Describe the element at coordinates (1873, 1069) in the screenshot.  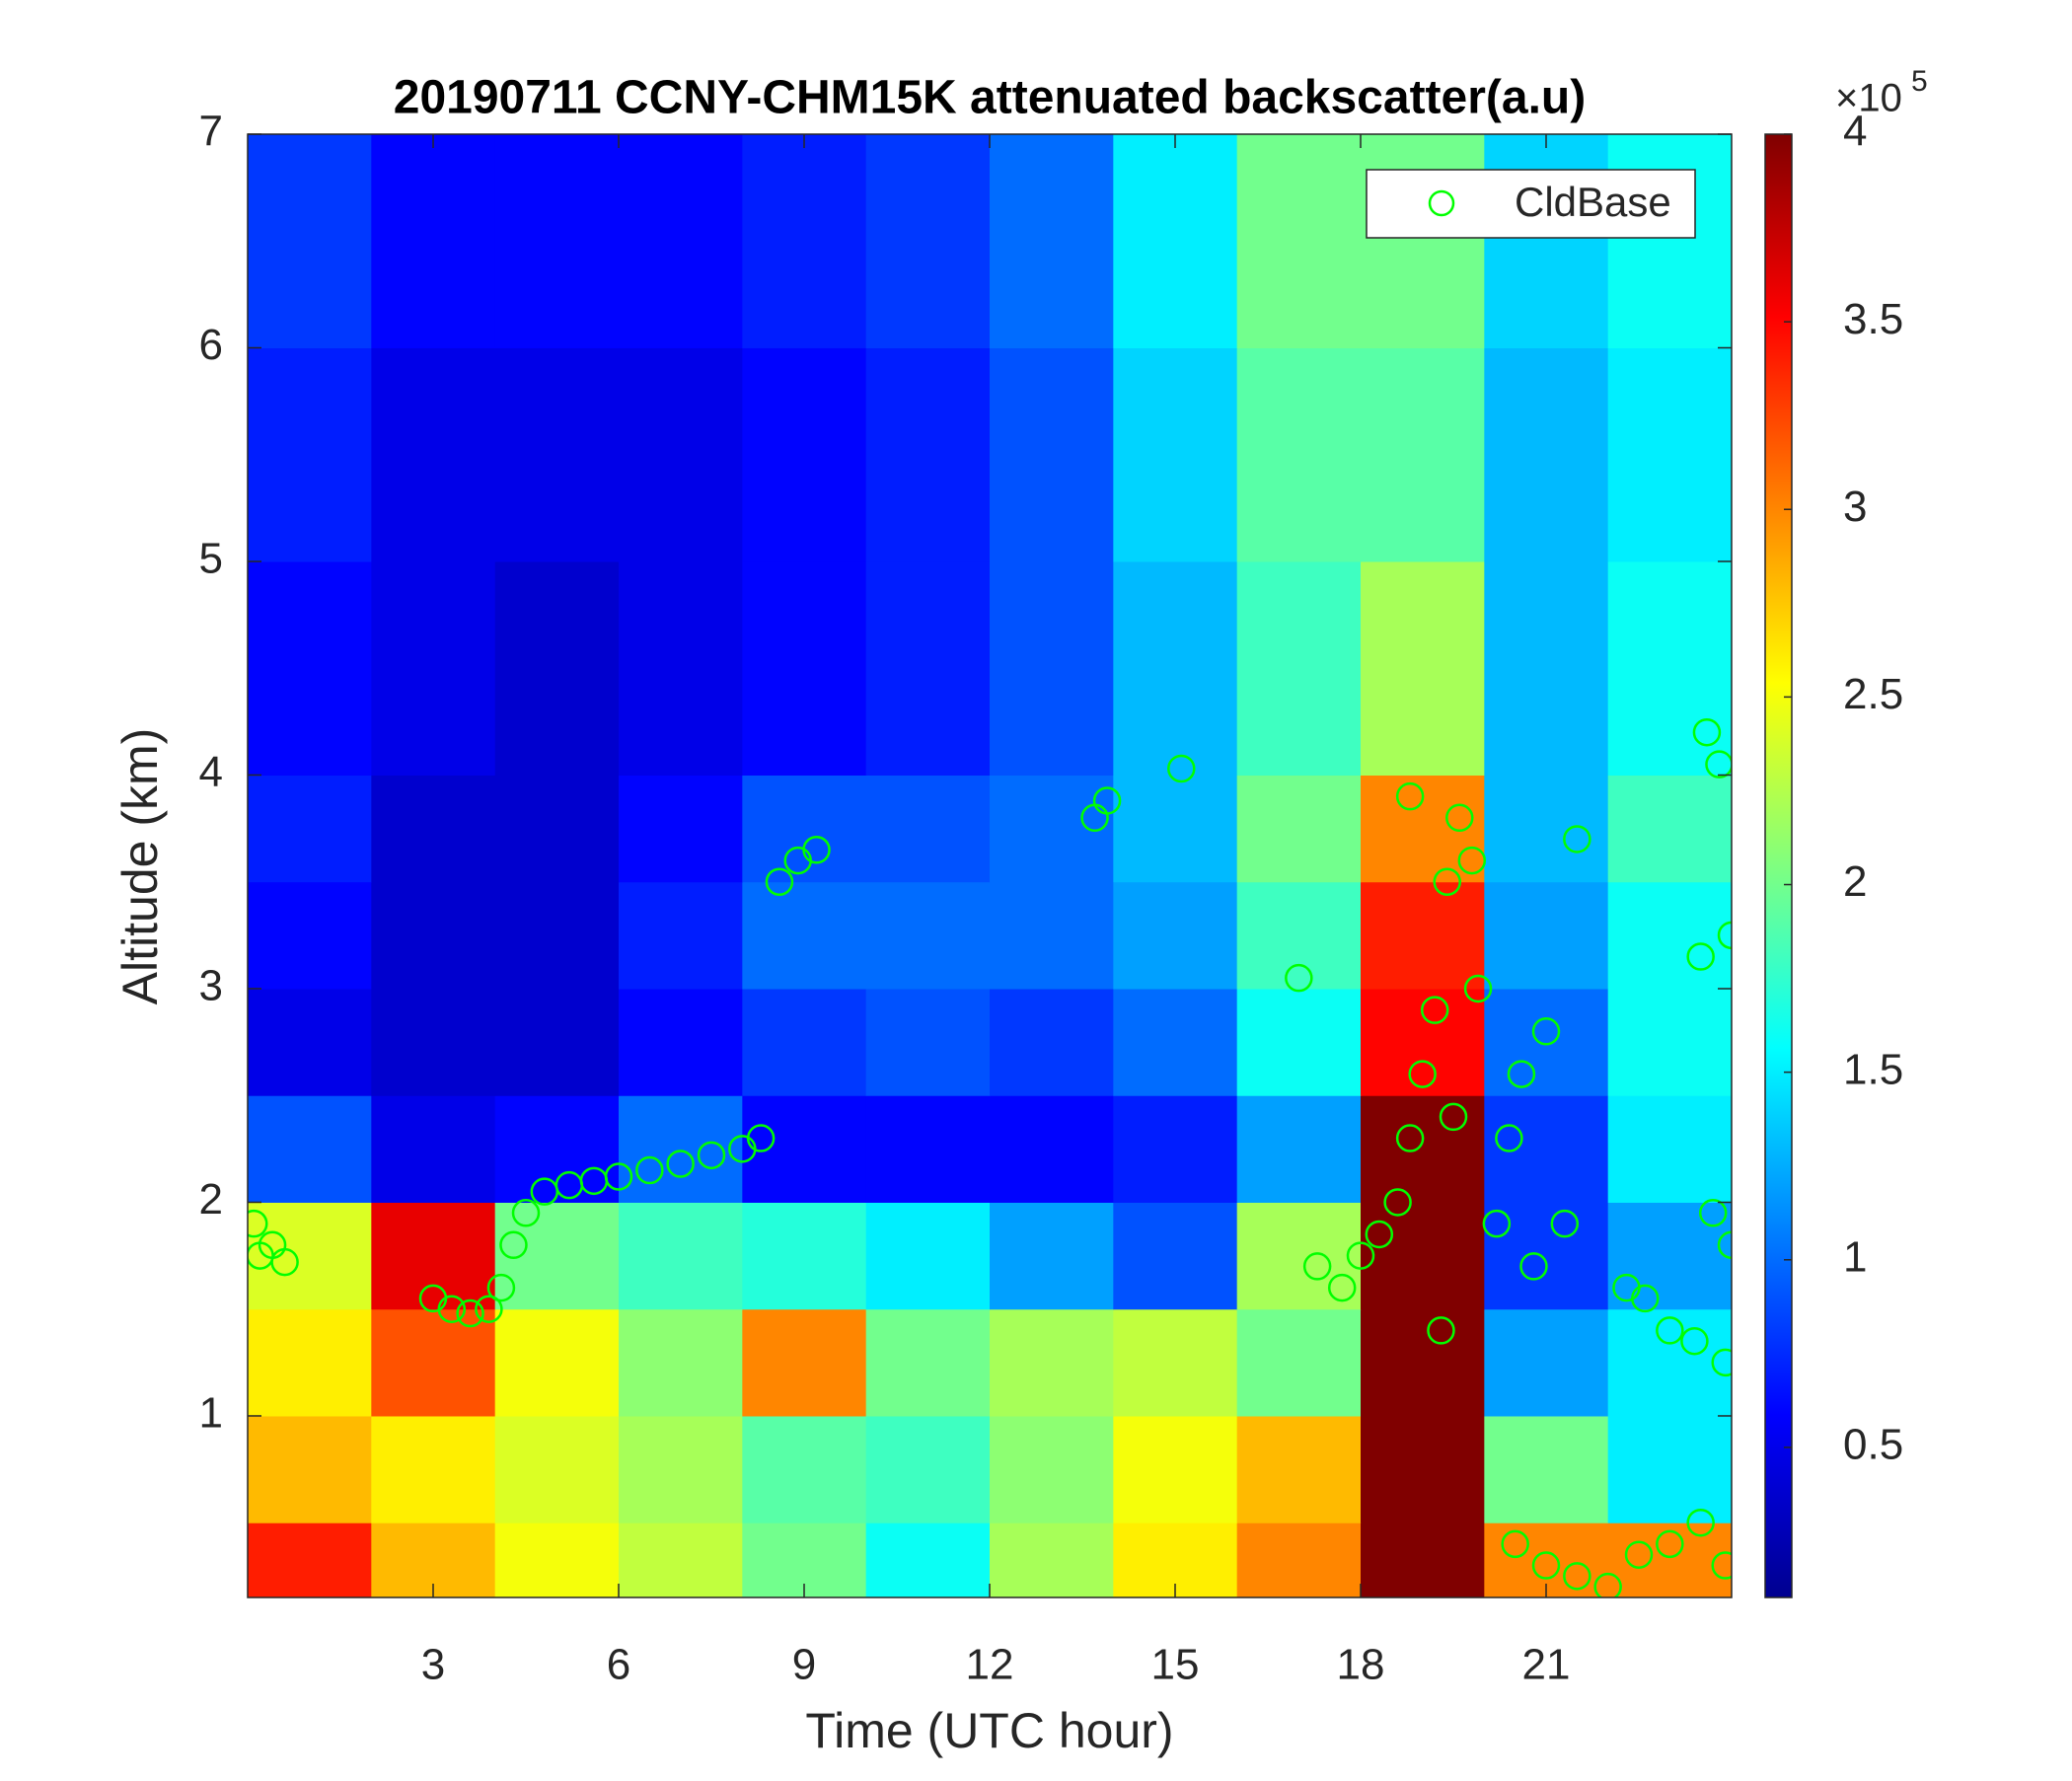
I see `colorbar-tick-label: 1.5` at that location.